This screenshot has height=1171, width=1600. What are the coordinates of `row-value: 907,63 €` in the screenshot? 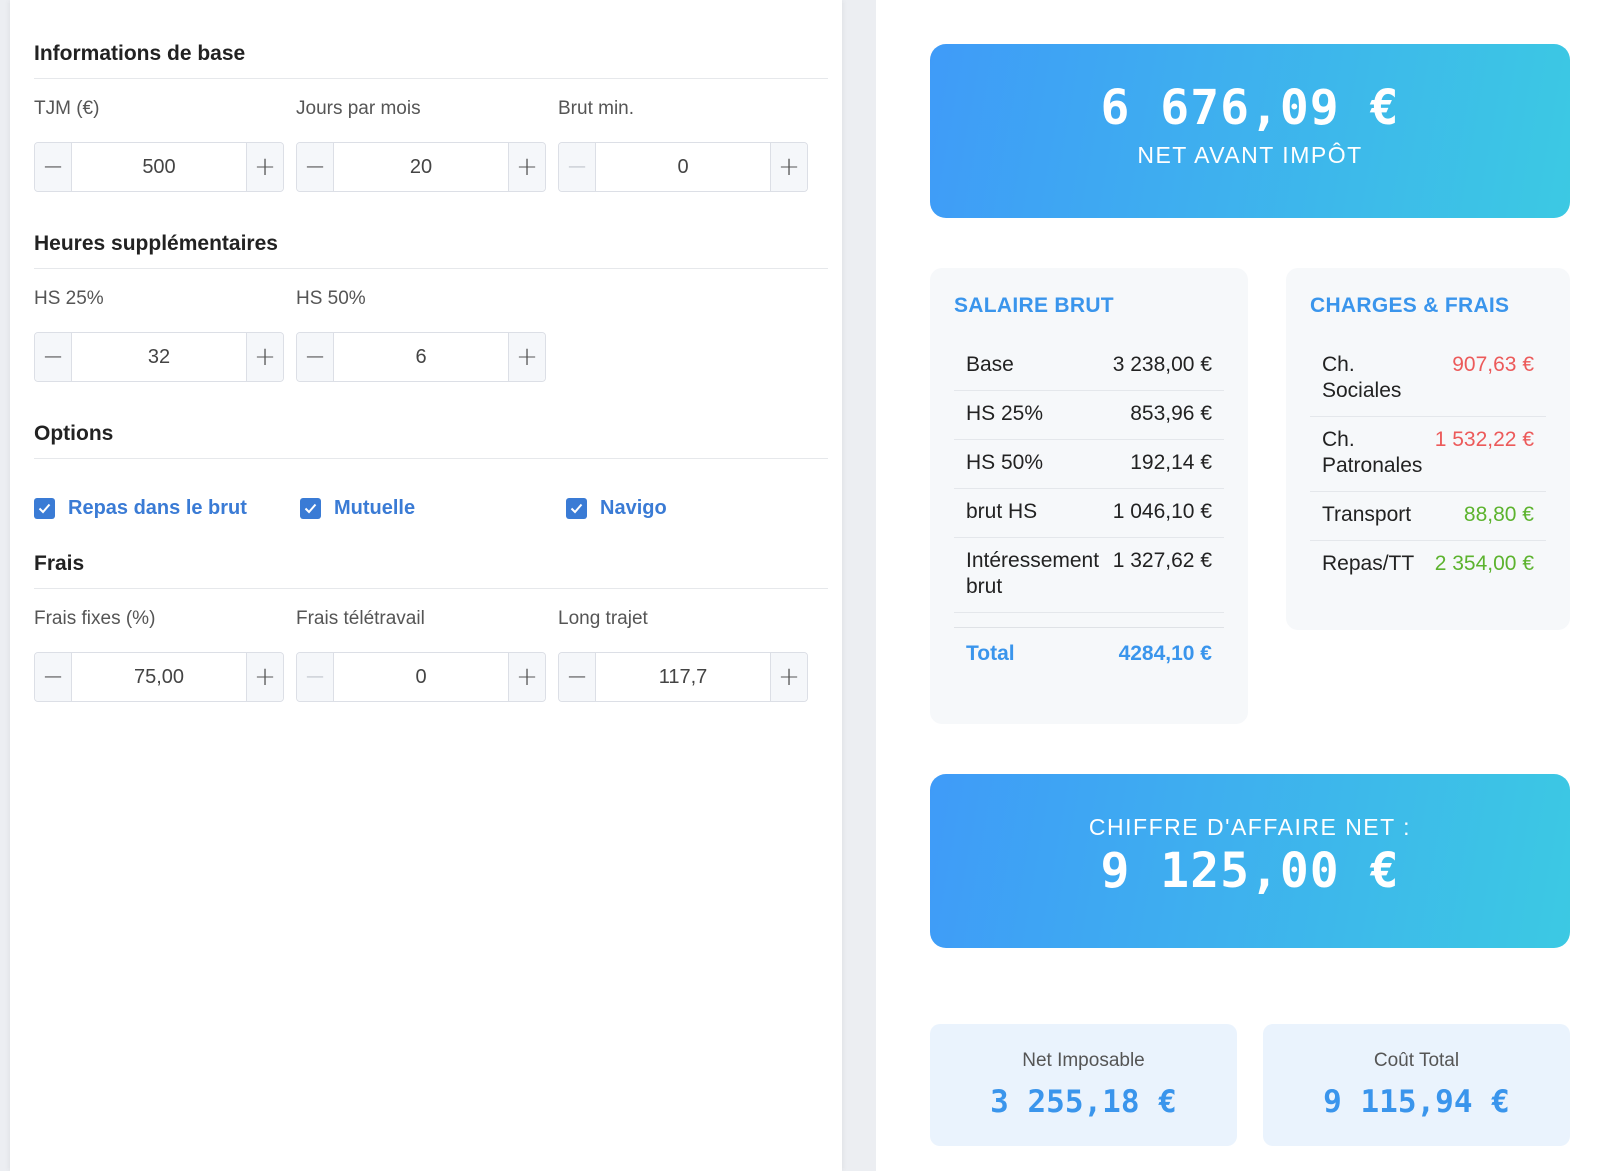 It's located at (1493, 364).